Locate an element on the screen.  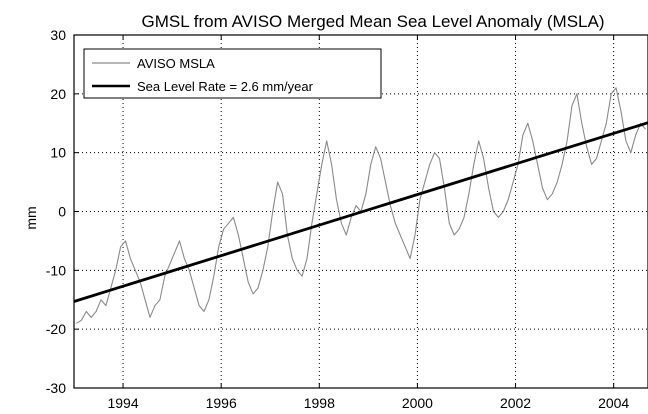
x-tick-labels: 1994 1996 1998 2000 2002 2004 is located at coordinates (368, 403).